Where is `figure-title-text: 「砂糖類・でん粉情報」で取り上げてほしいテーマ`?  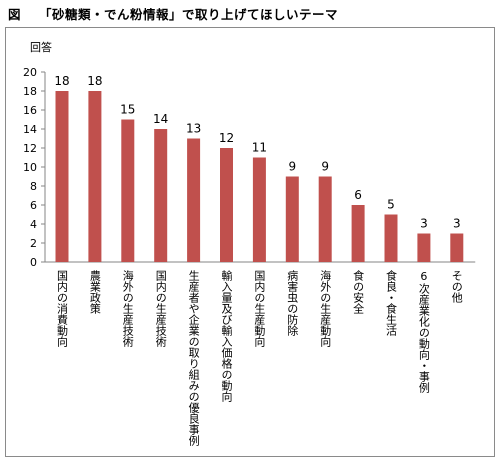
figure-title-text: 「砂糖類・でん粉情報」で取り上げてほしいテーマ is located at coordinates (189, 14).